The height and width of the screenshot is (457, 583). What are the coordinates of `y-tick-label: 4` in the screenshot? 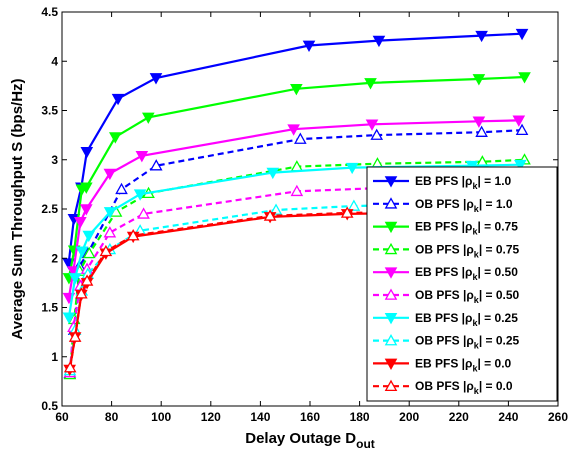 It's located at (54, 61).